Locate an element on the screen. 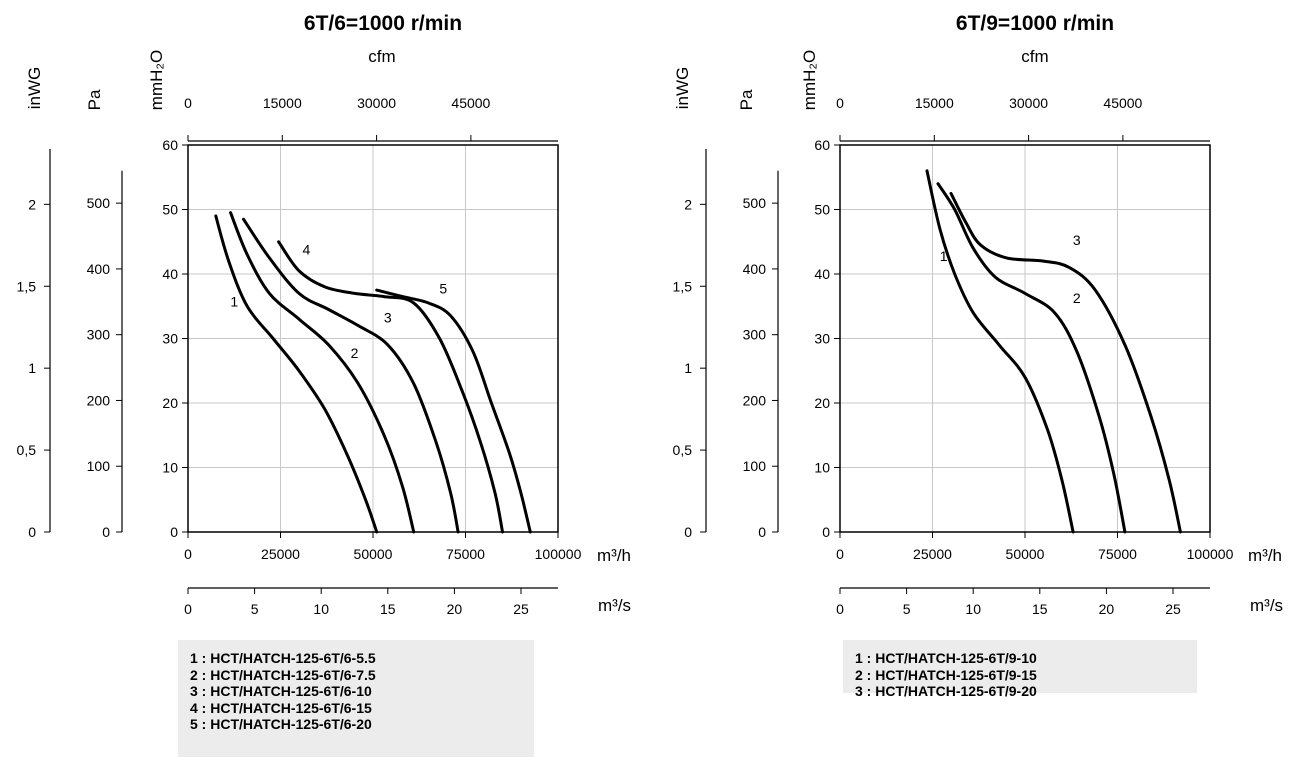  x-tick-label-100000: 100000 is located at coordinates (1210, 554).